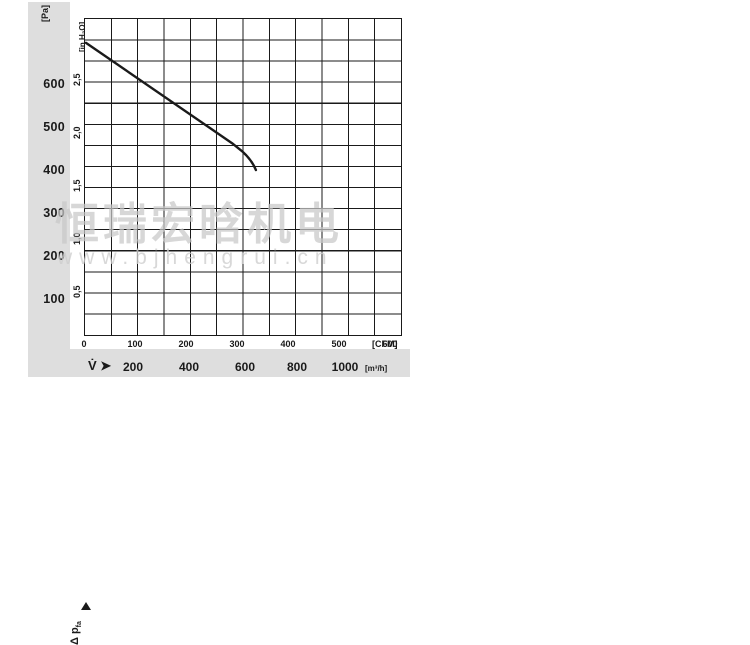 This screenshot has width=750, height=645. I want to click on yaxis-name-delta-p: Δ pfa, so click(62, 472).